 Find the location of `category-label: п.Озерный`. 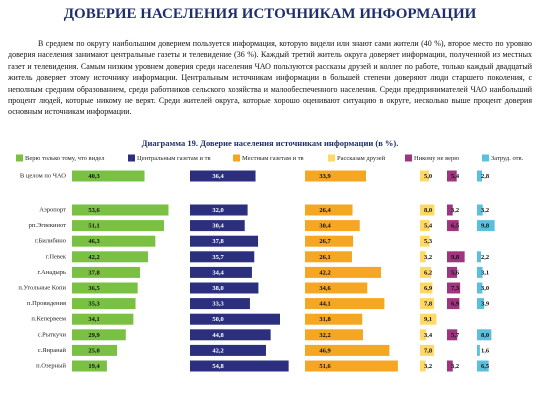

category-label: п.Озерный is located at coordinates (51, 365).